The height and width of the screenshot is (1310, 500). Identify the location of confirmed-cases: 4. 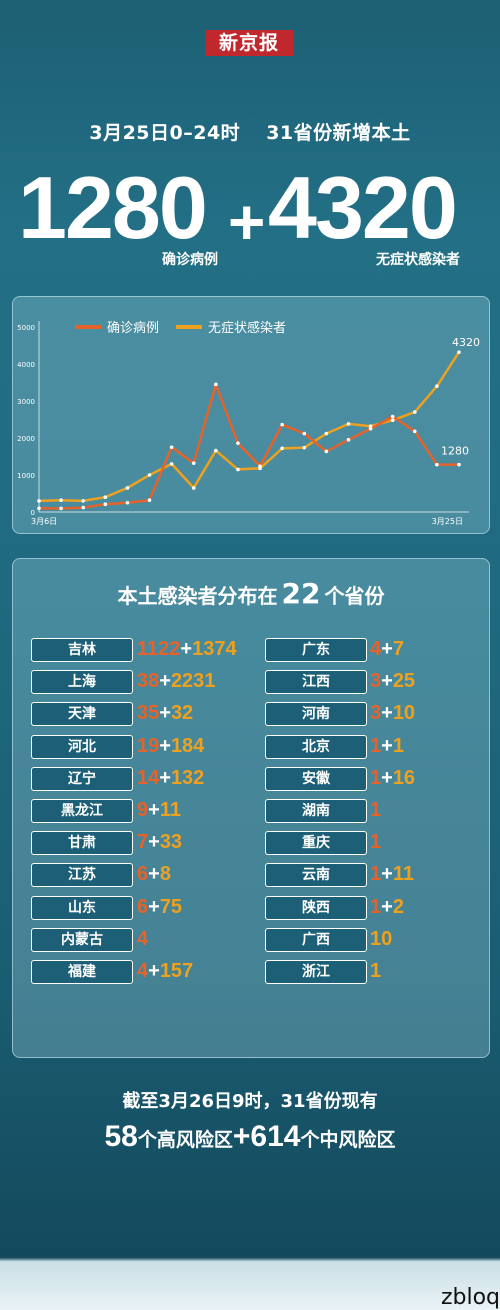
(376, 649).